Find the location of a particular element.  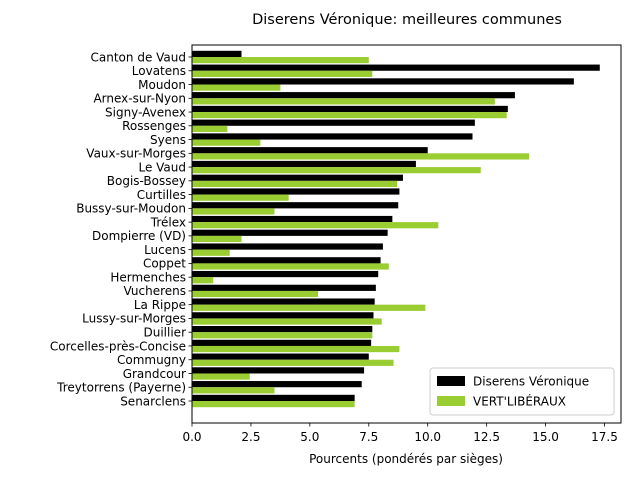

y-tick-label: Lucens is located at coordinates (165, 250).